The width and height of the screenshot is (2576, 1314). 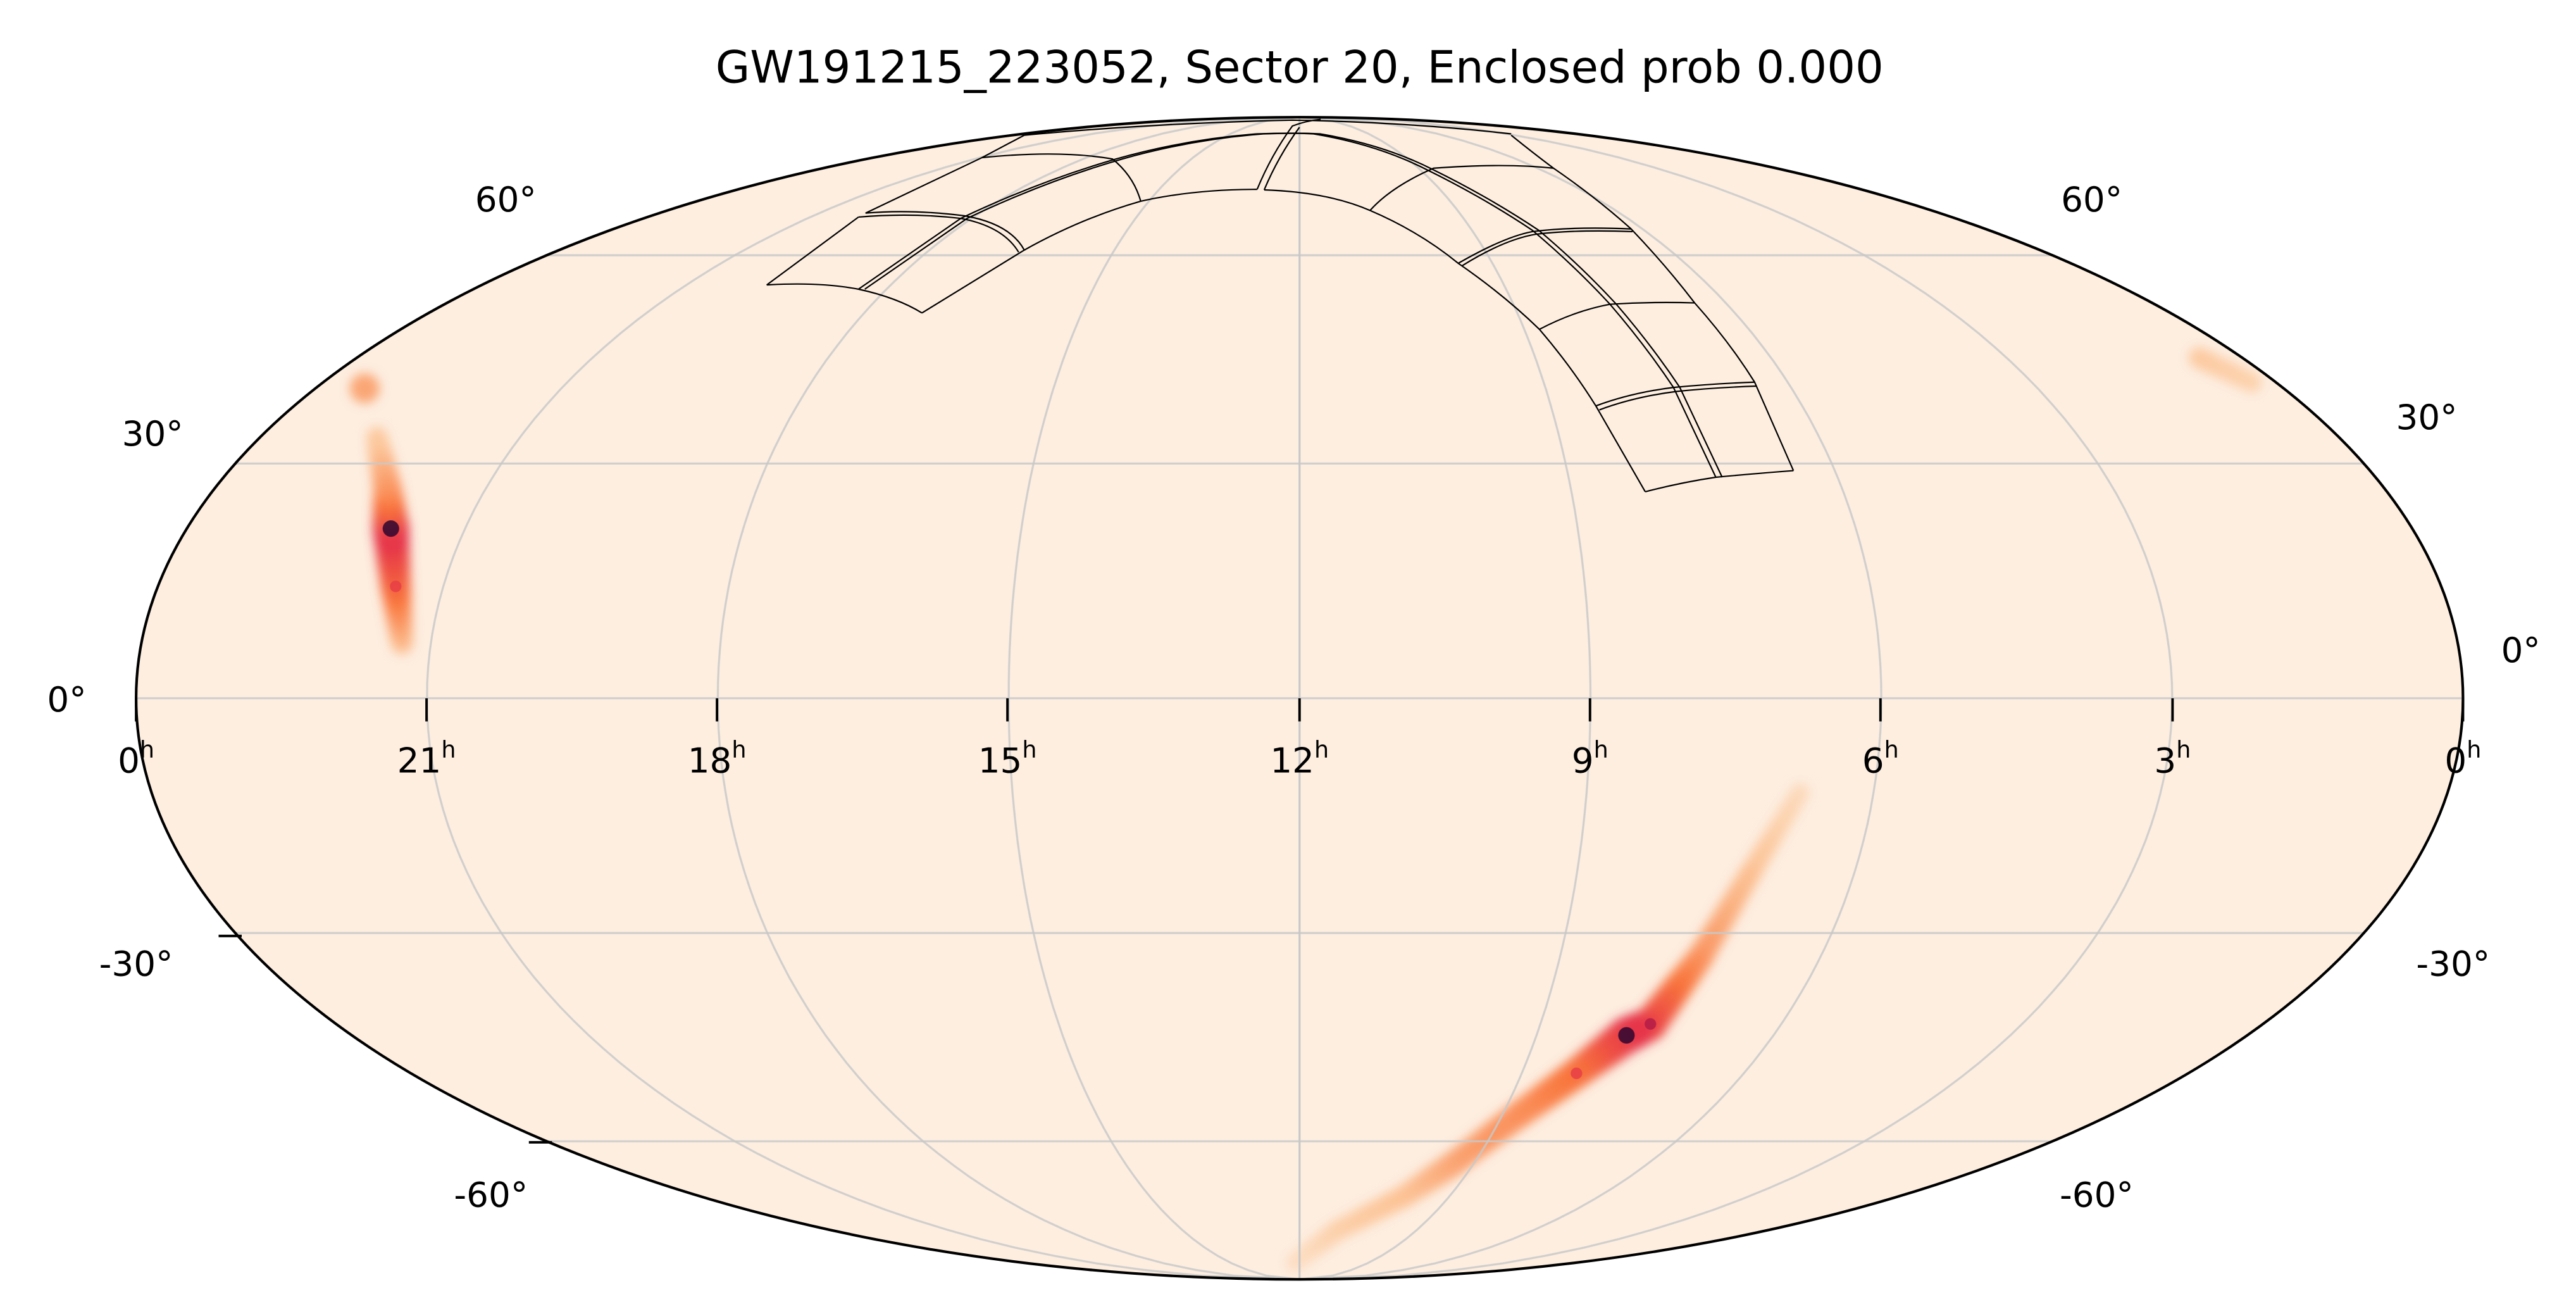 I want to click on ra-tick-label: 15, so click(x=1000, y=761).